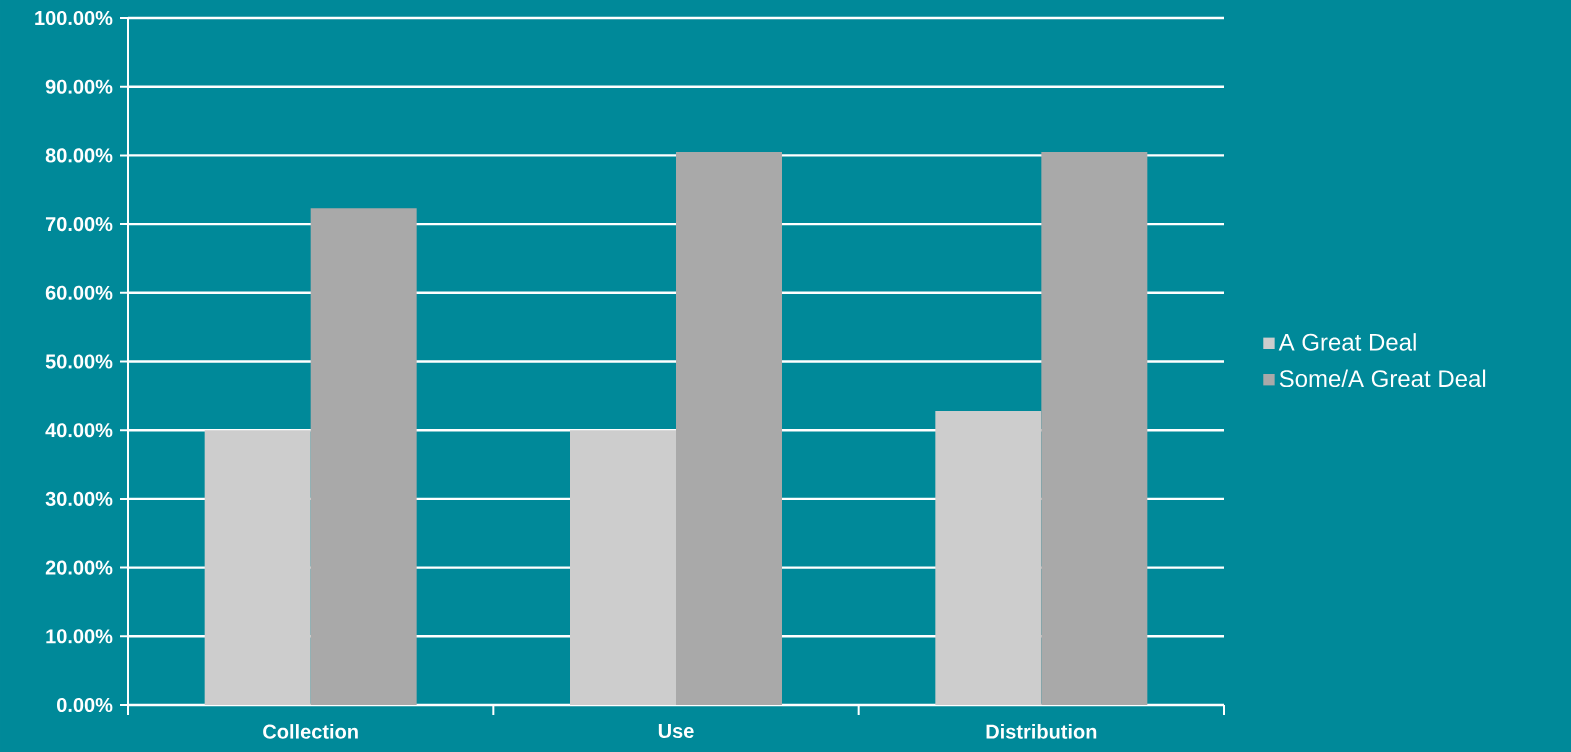 This screenshot has height=752, width=1571. What do you see at coordinates (79, 361) in the screenshot?
I see `y-tick-label: 50.00%` at bounding box center [79, 361].